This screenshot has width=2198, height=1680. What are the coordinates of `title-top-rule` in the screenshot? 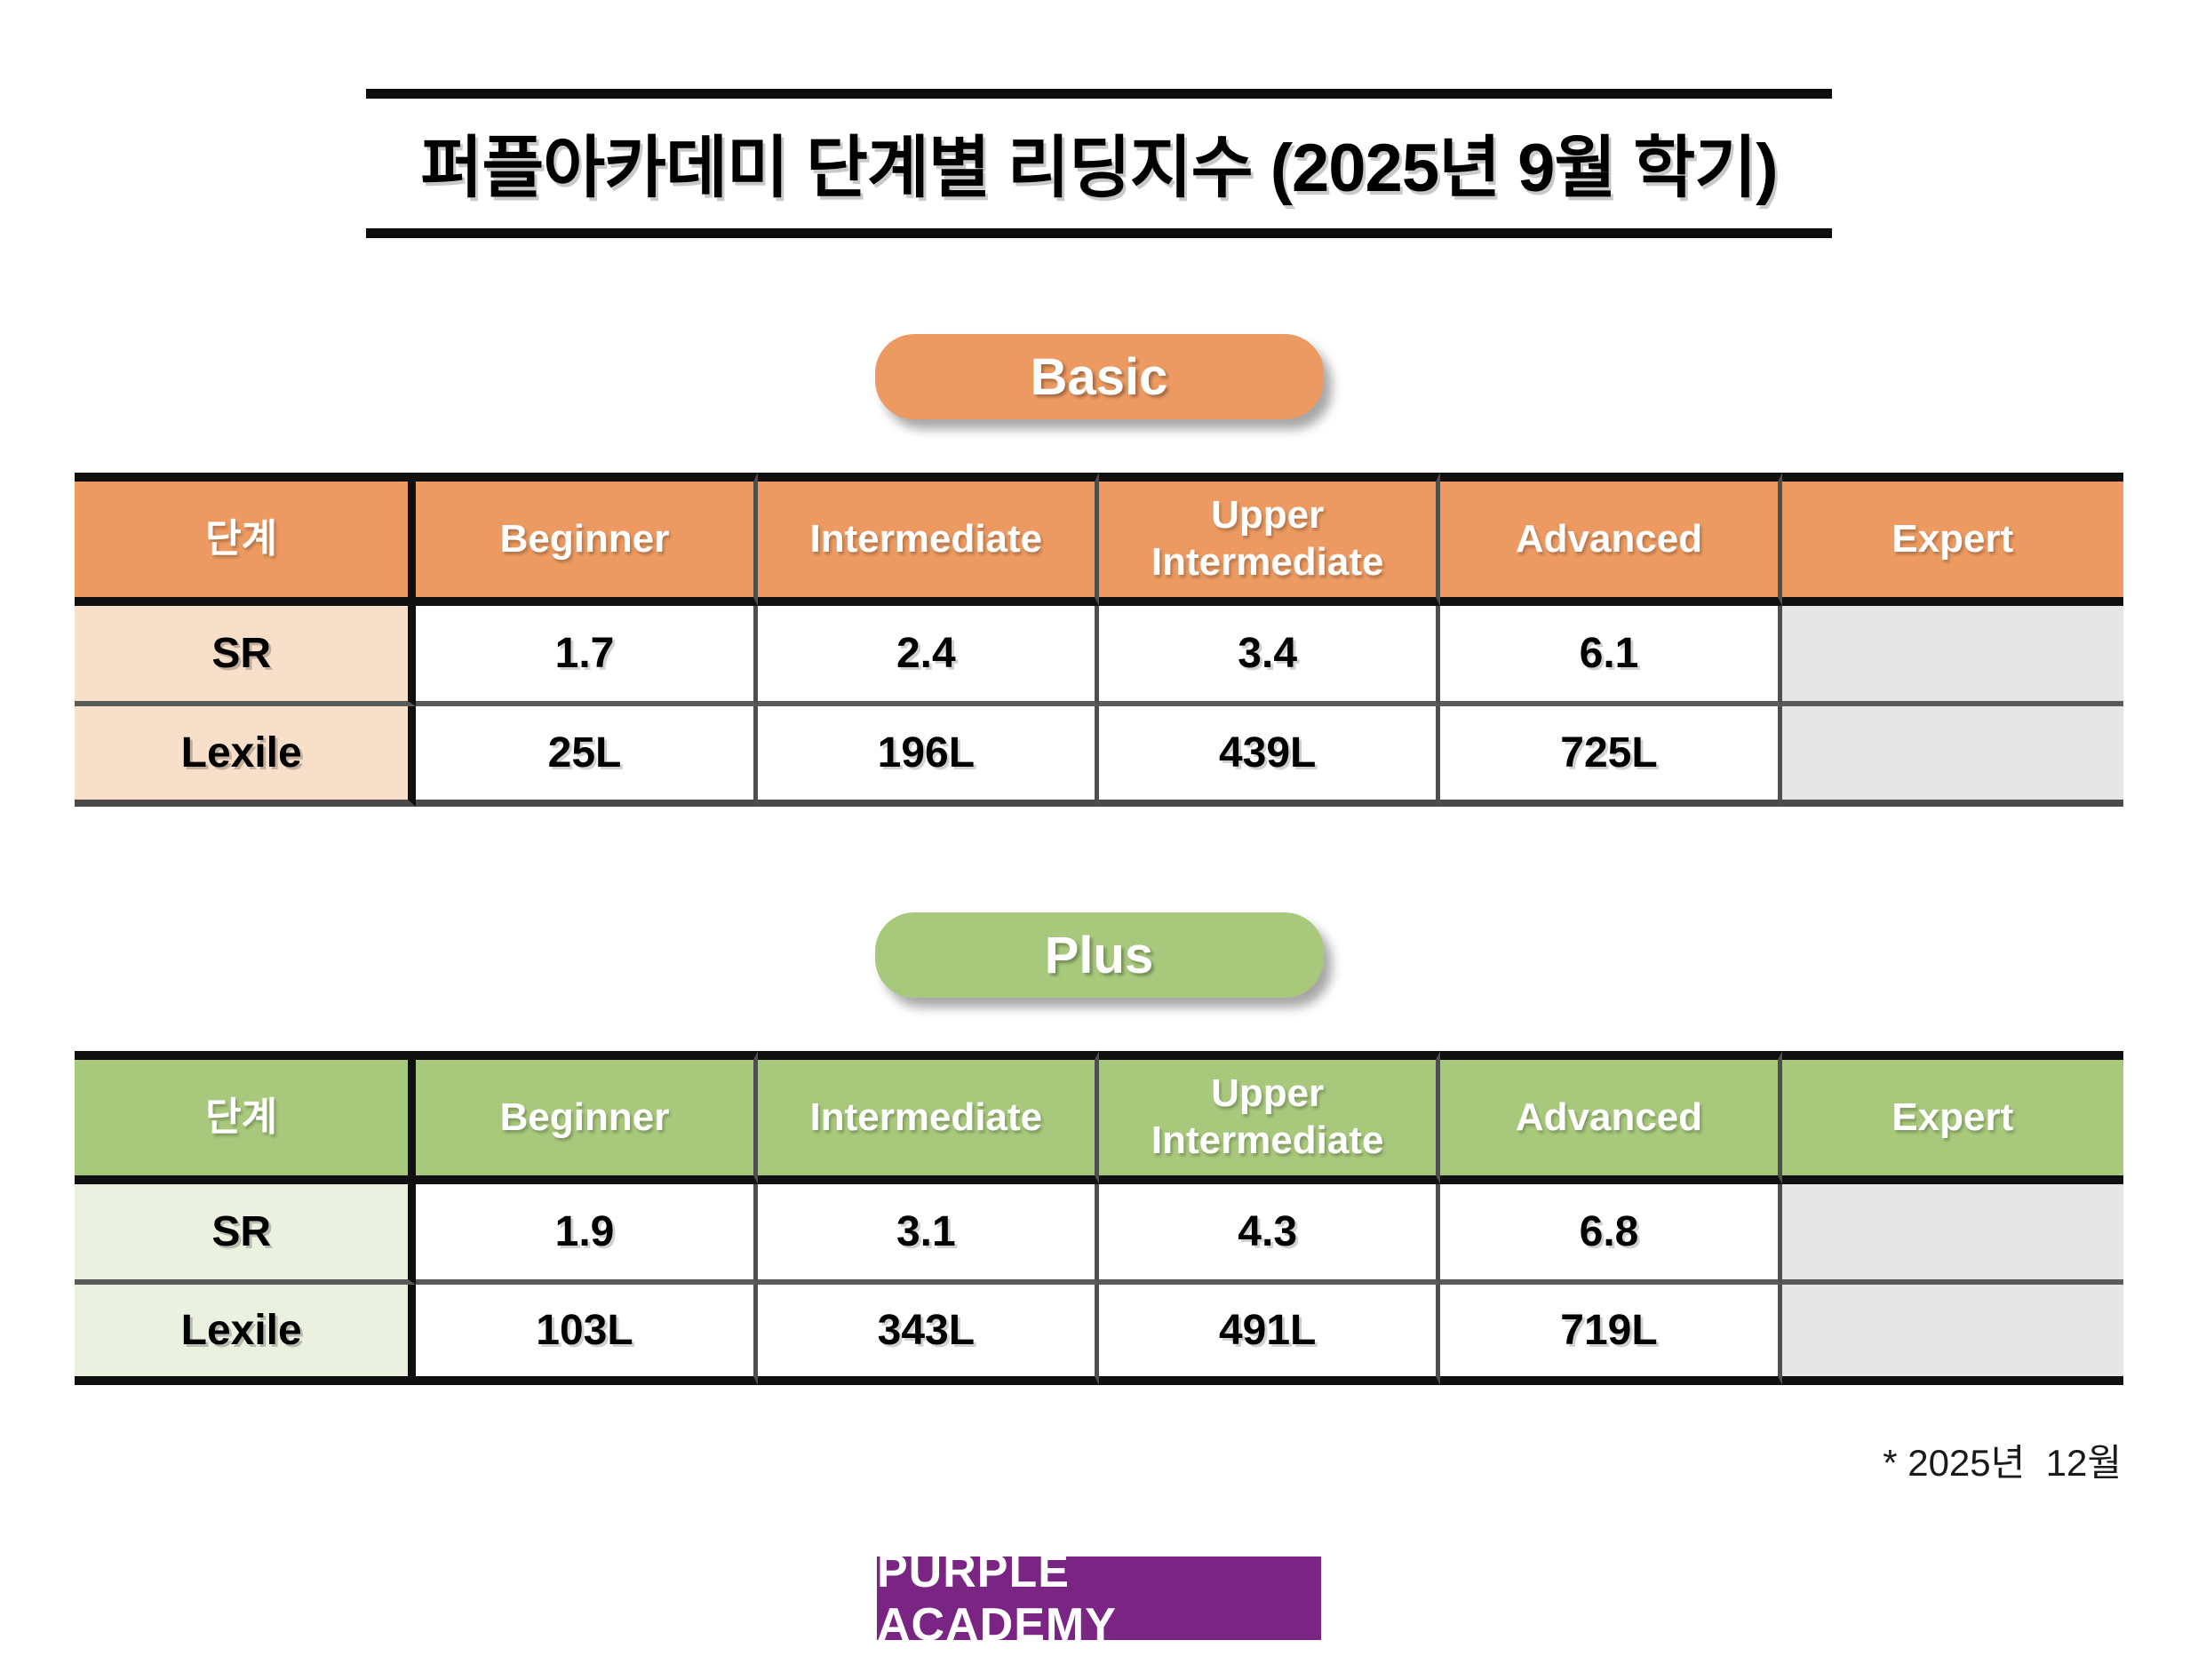 It's located at (1099, 94).